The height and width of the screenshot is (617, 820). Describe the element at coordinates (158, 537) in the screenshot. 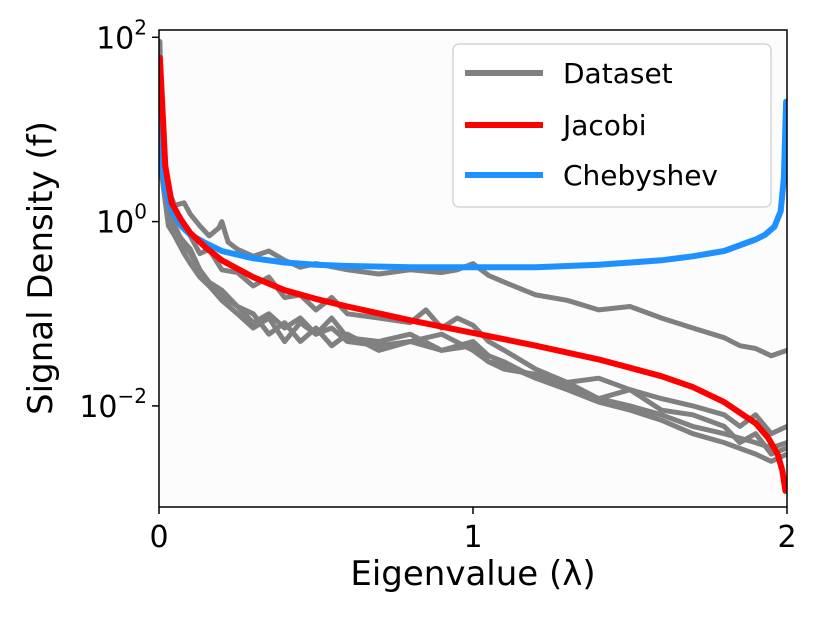

I see `x-tick-label: 0` at that location.